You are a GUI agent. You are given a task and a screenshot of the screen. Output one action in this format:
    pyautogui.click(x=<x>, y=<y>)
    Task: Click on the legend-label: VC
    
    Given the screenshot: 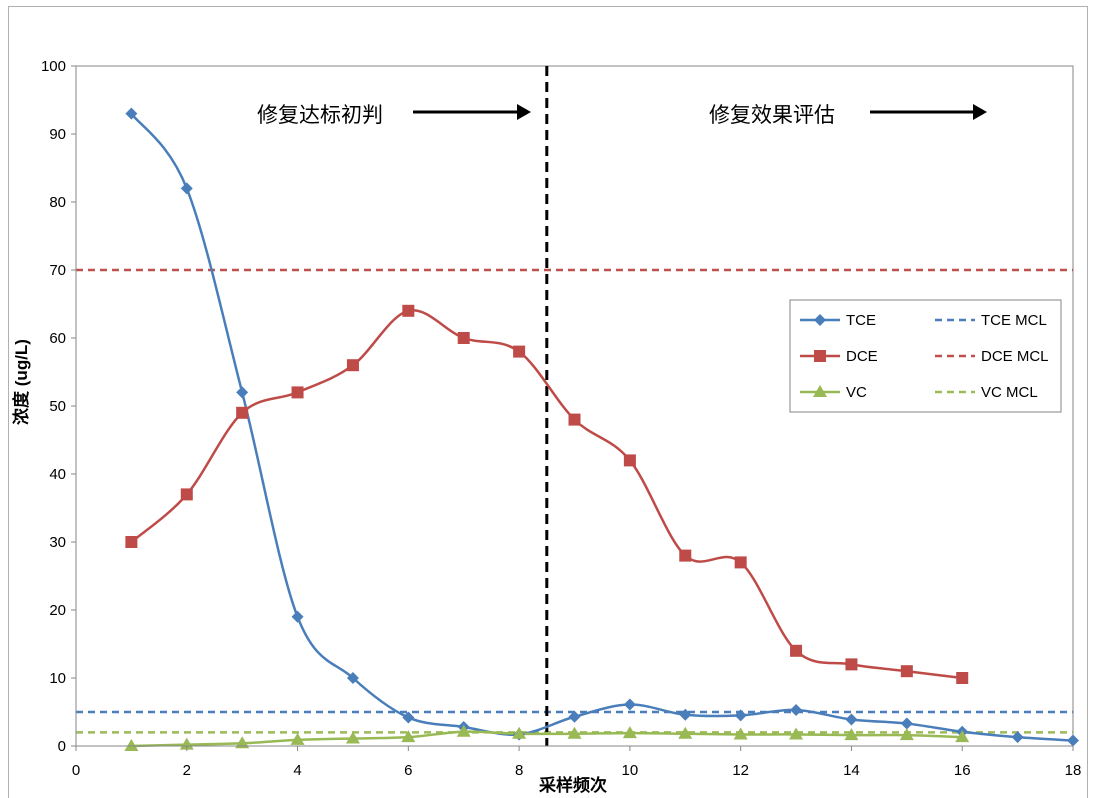 What is the action you would take?
    pyautogui.click(x=856, y=392)
    